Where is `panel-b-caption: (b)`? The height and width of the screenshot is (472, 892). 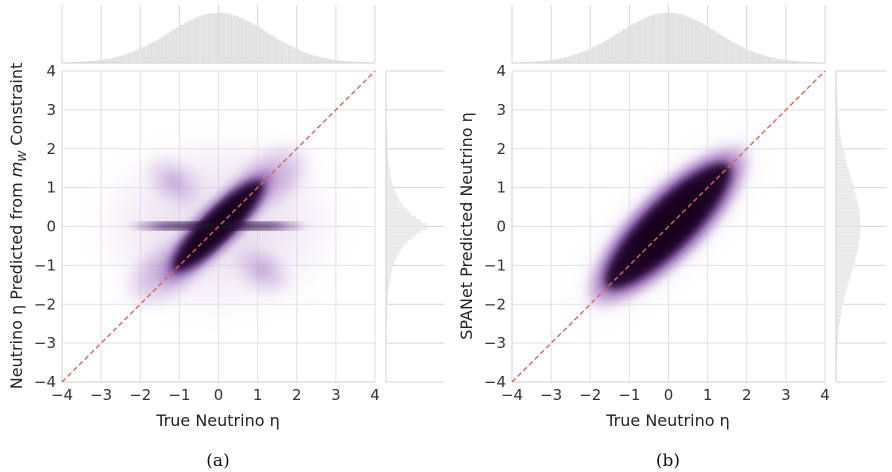 panel-b-caption: (b) is located at coordinates (668, 461).